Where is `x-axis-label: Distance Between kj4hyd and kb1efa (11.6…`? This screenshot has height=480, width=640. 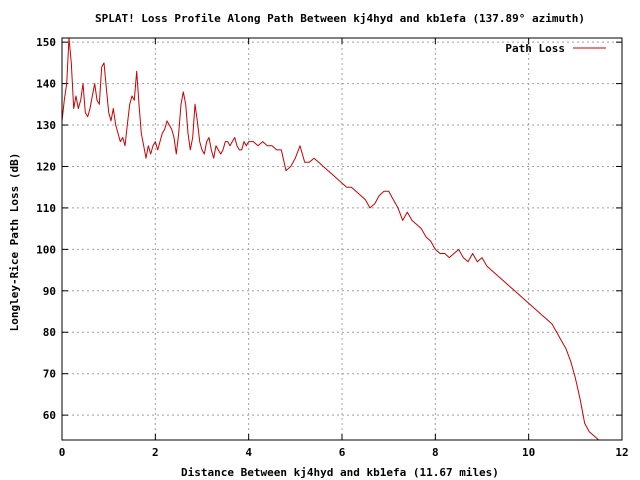 x-axis-label: Distance Between kj4hyd and kb1efa (11.6… is located at coordinates (340, 472).